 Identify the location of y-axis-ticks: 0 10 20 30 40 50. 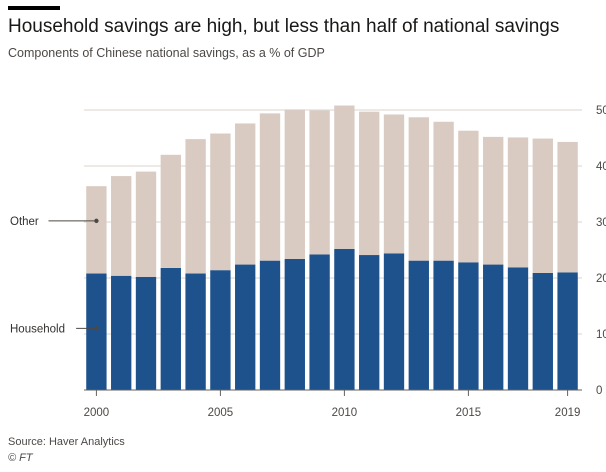
(601, 251).